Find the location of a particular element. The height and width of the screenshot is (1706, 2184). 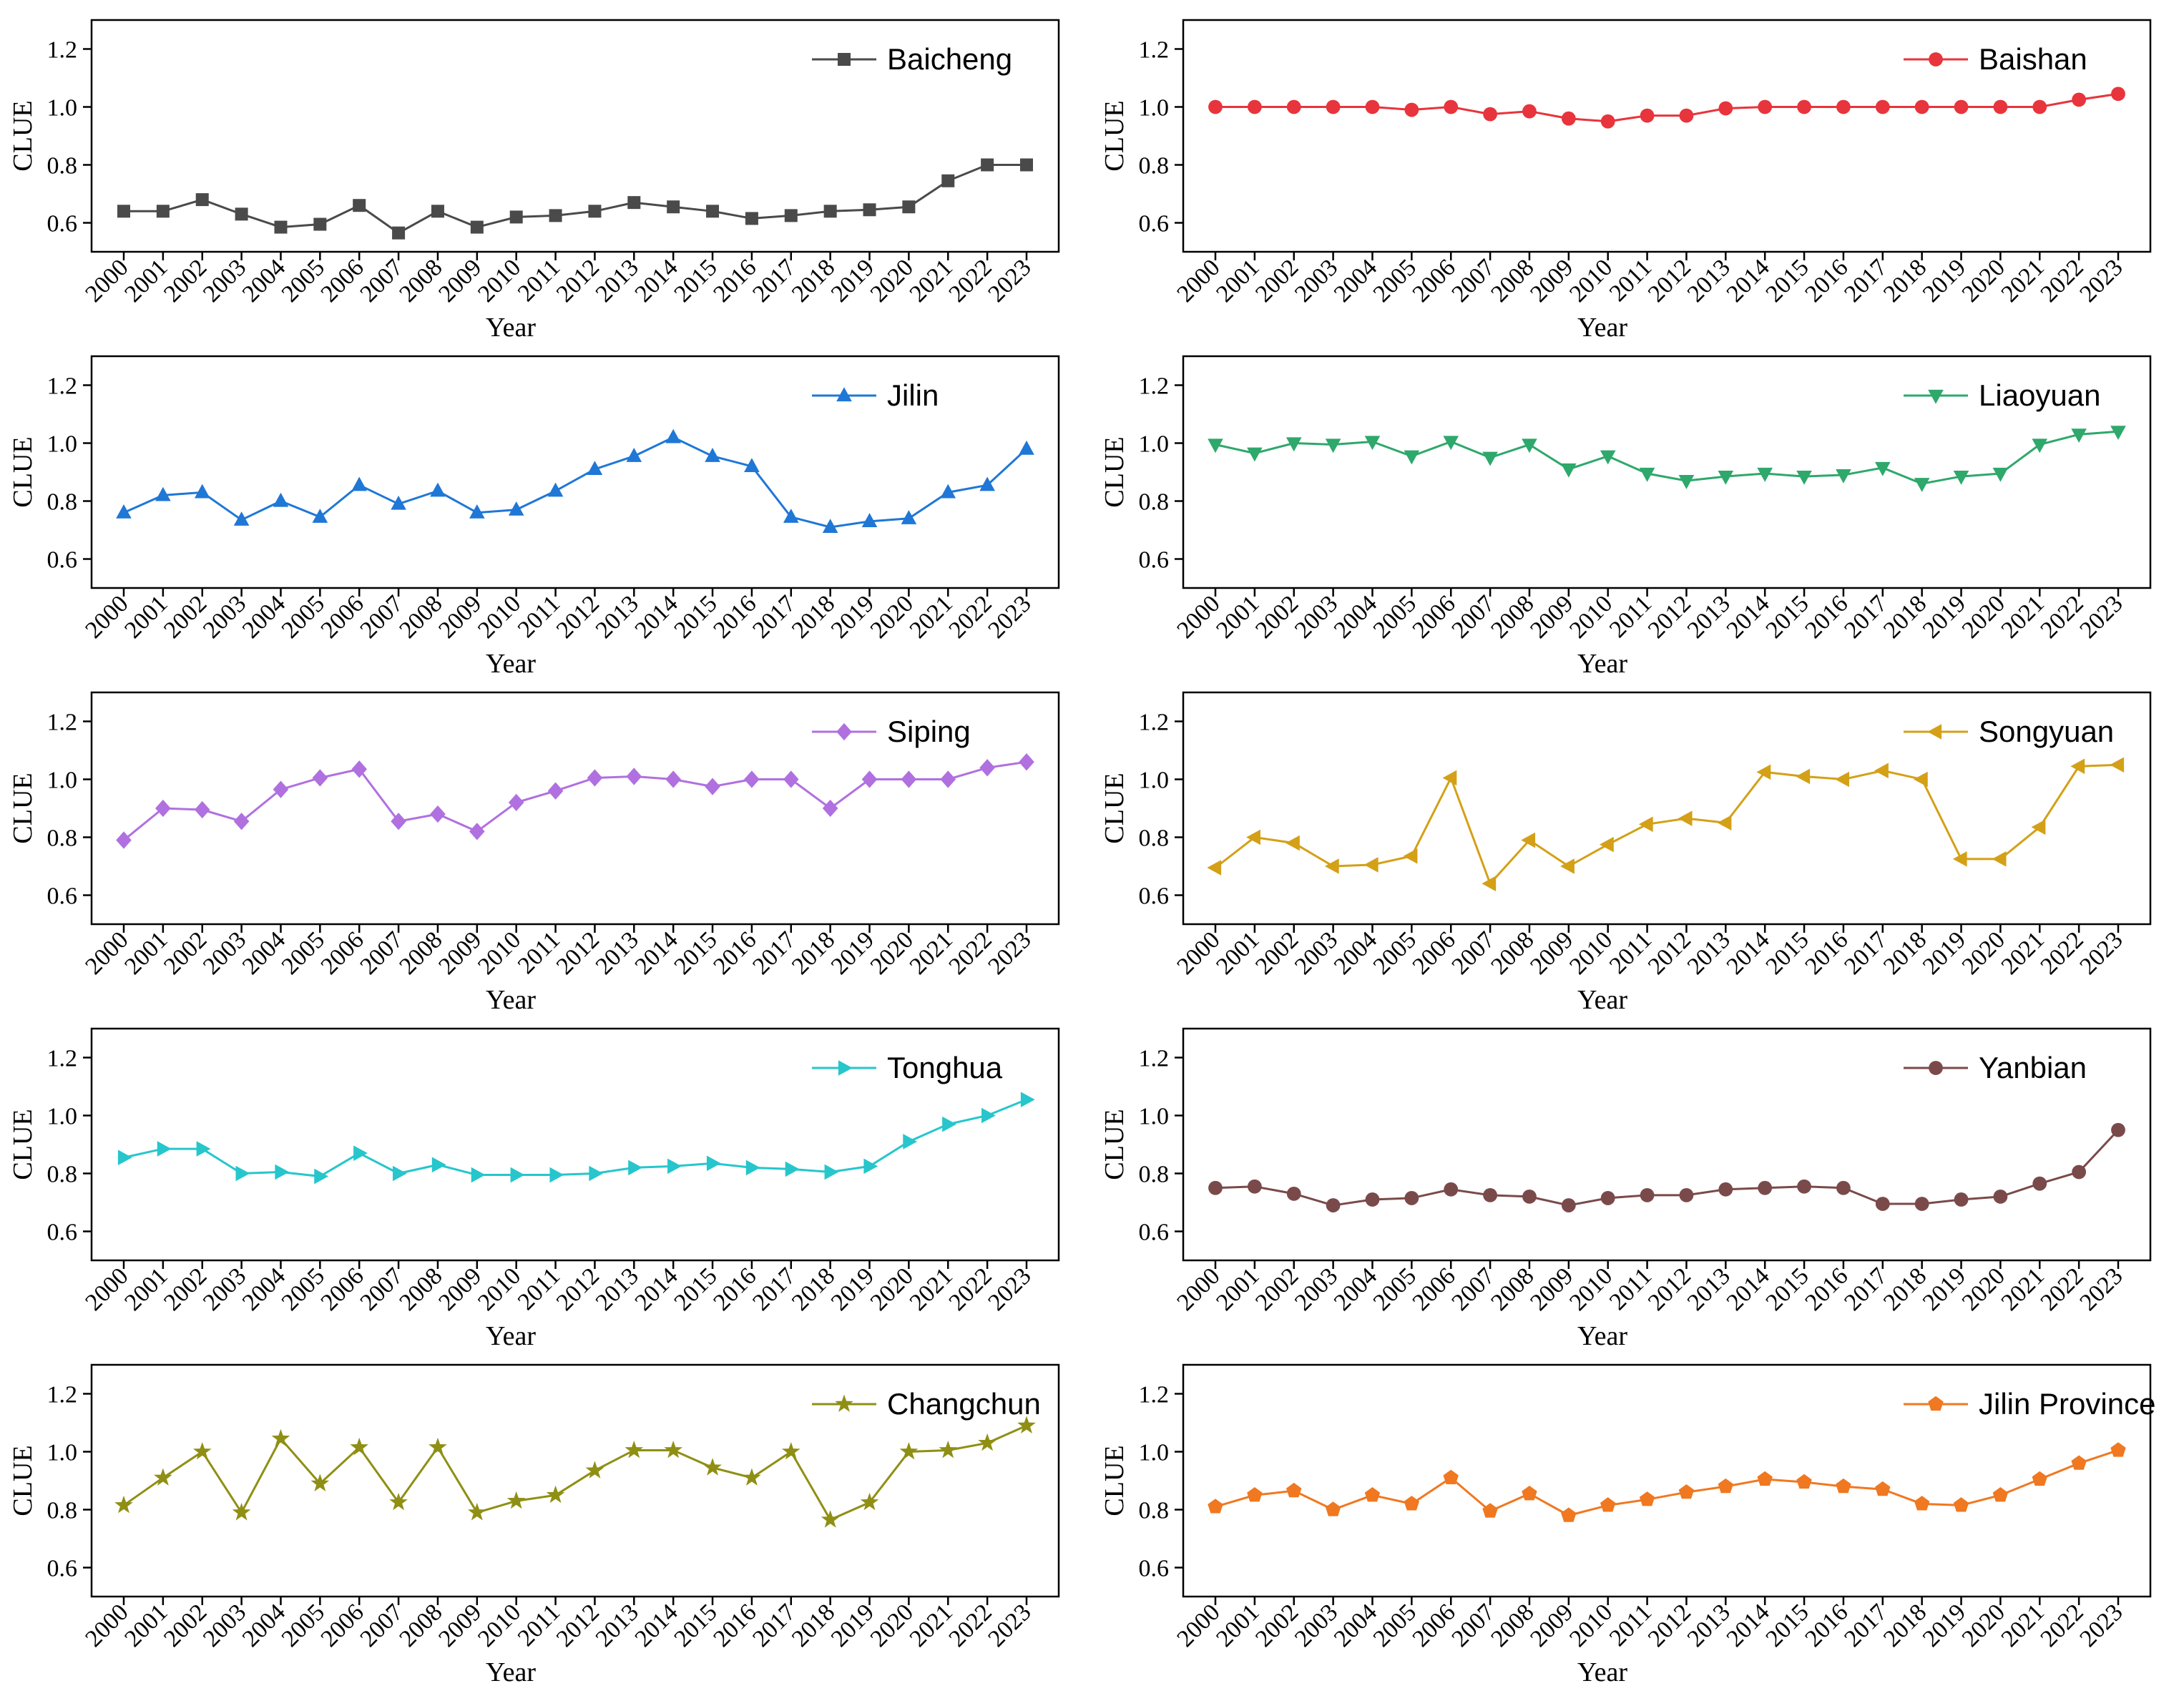

x-tick-label: 2023 is located at coordinates (2101, 280).